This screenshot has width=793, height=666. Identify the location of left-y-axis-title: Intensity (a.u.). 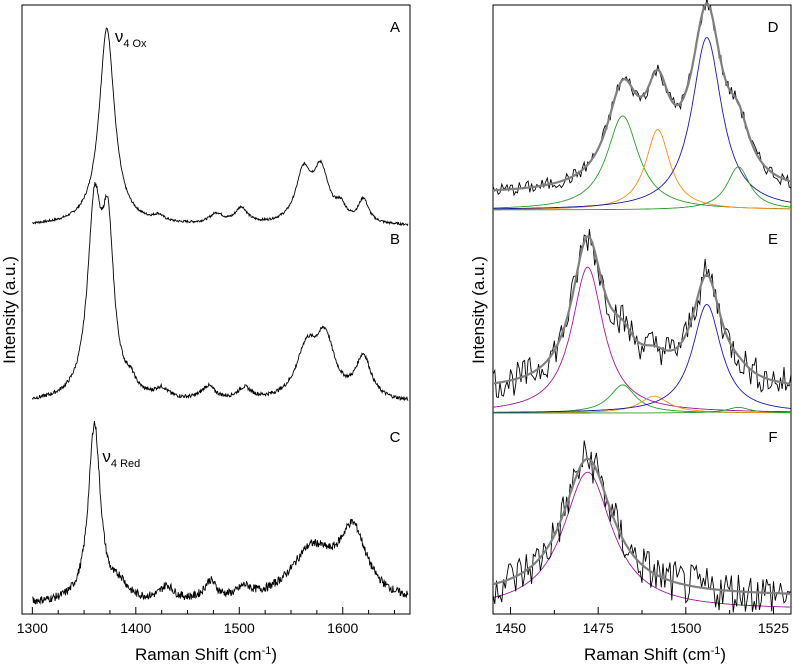
(9, 310).